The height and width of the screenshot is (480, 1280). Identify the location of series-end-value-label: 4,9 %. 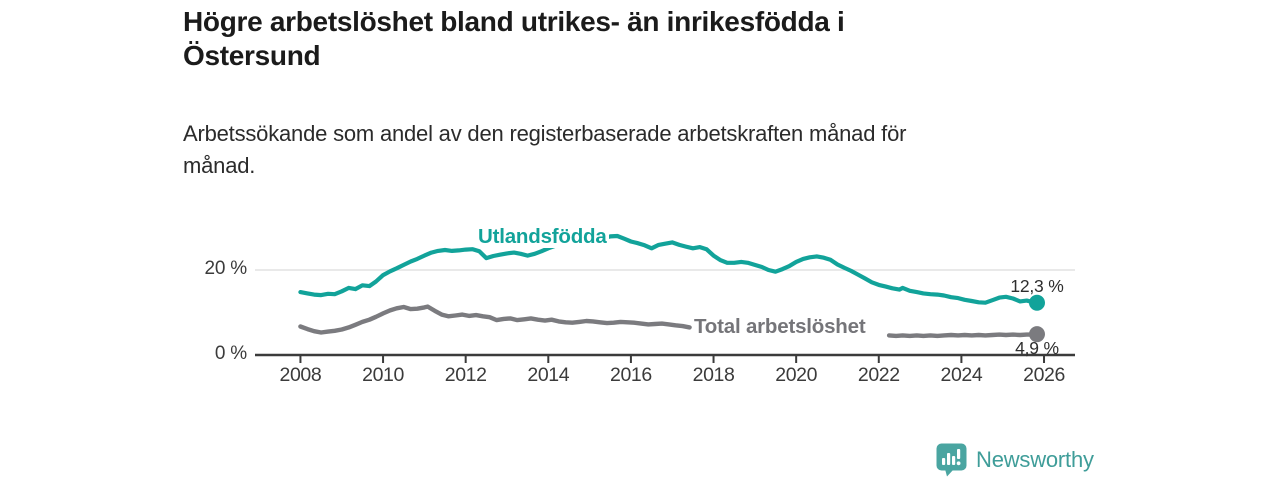
(1037, 348).